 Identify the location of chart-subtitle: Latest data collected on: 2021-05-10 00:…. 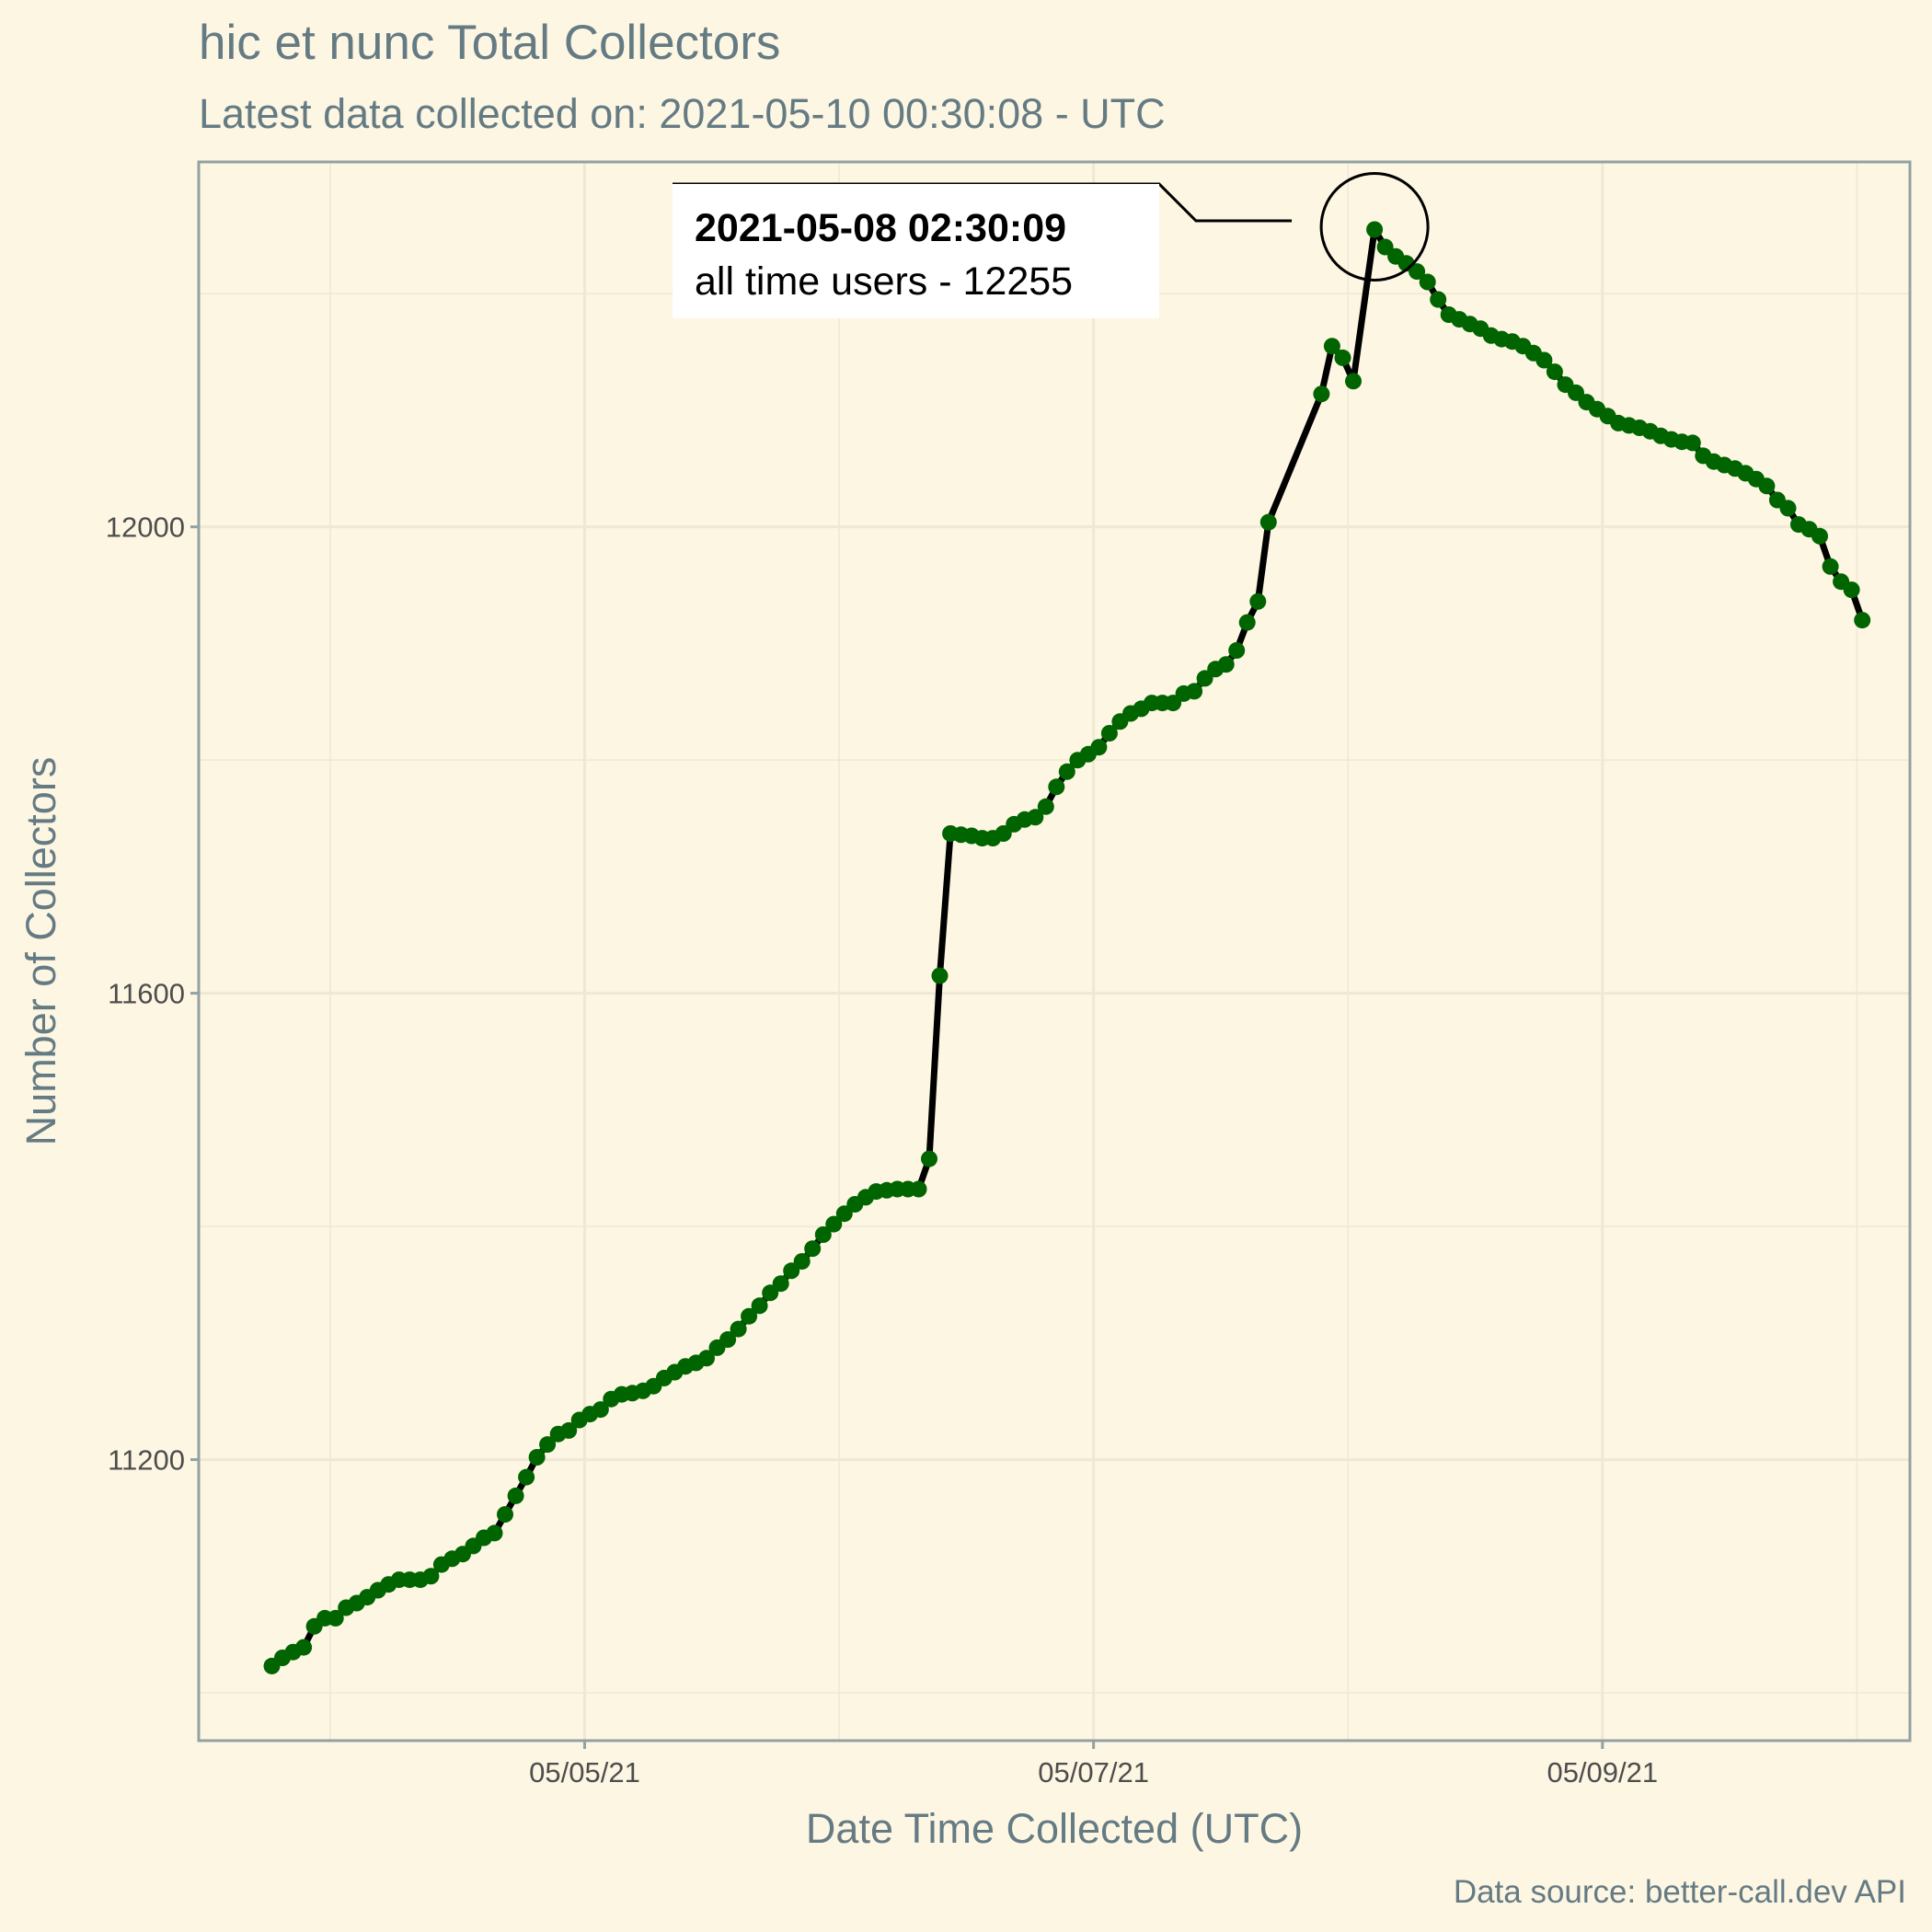
(682, 113).